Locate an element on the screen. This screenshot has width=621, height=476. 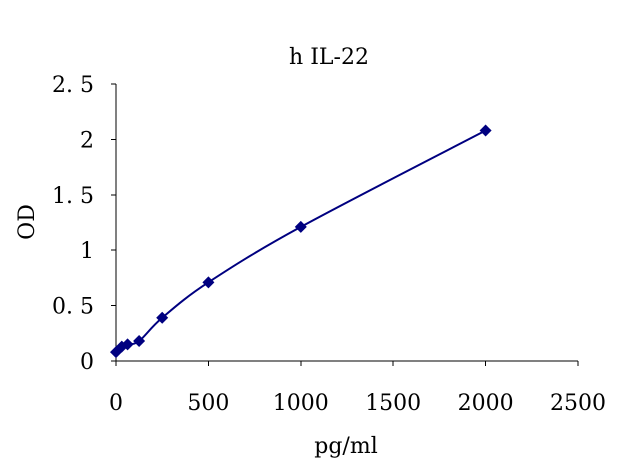
x-tick-label: 2000 is located at coordinates (486, 403).